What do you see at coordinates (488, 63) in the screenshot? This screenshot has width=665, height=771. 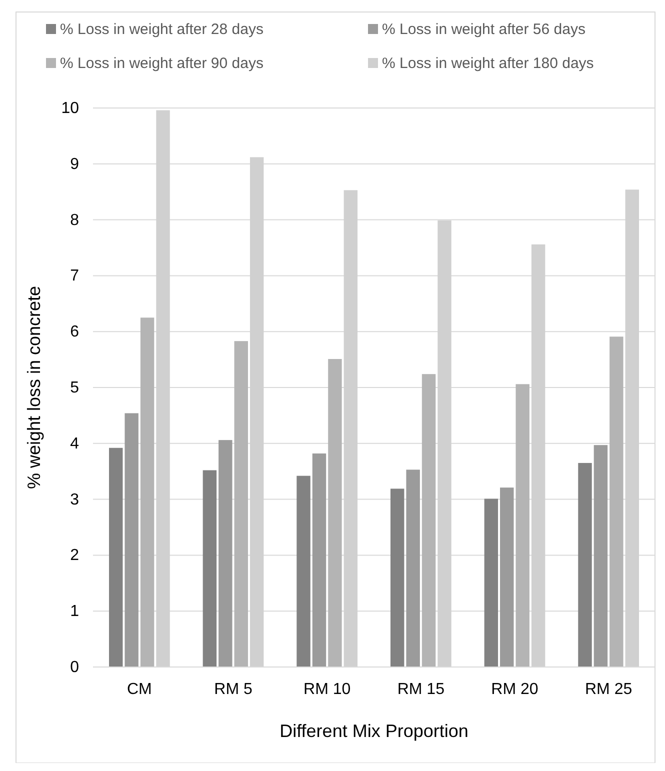 I see `legend-label: % Loss in weight after 180 days` at bounding box center [488, 63].